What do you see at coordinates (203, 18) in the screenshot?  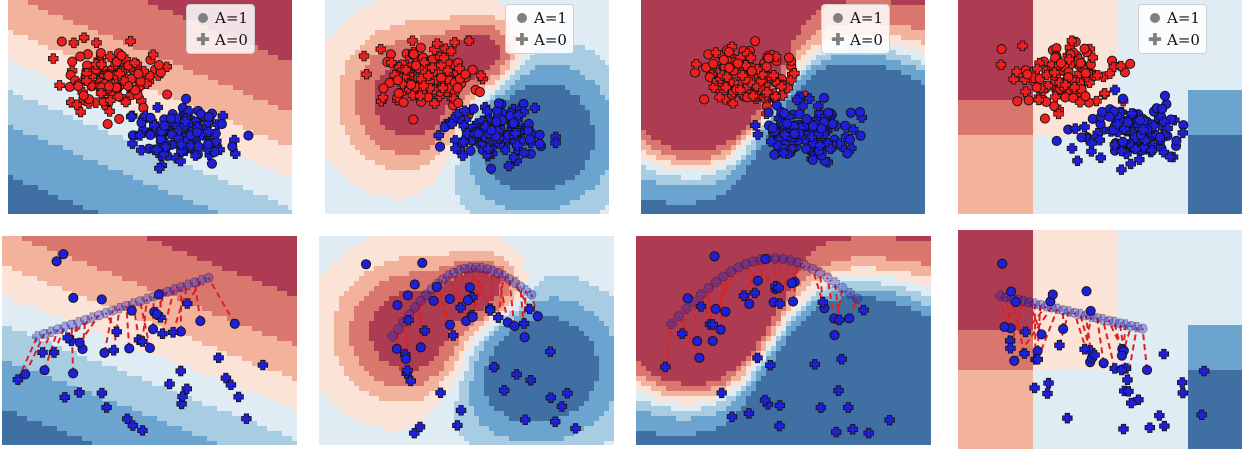 I see `circle-marker-icon` at bounding box center [203, 18].